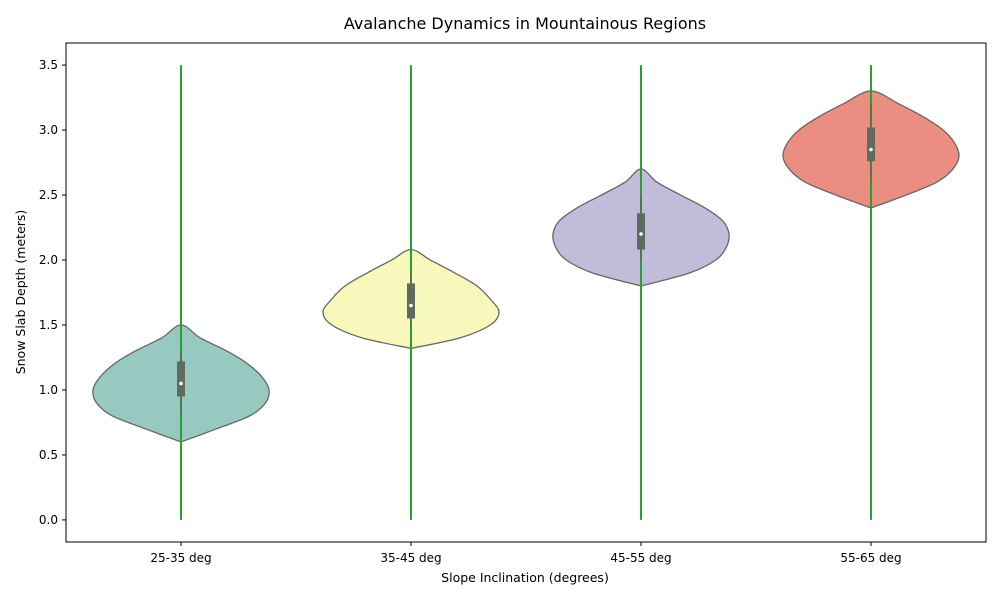 This screenshot has height=600, width=1000. What do you see at coordinates (410, 558) in the screenshot?
I see `x-tick-label: 35-45 deg` at bounding box center [410, 558].